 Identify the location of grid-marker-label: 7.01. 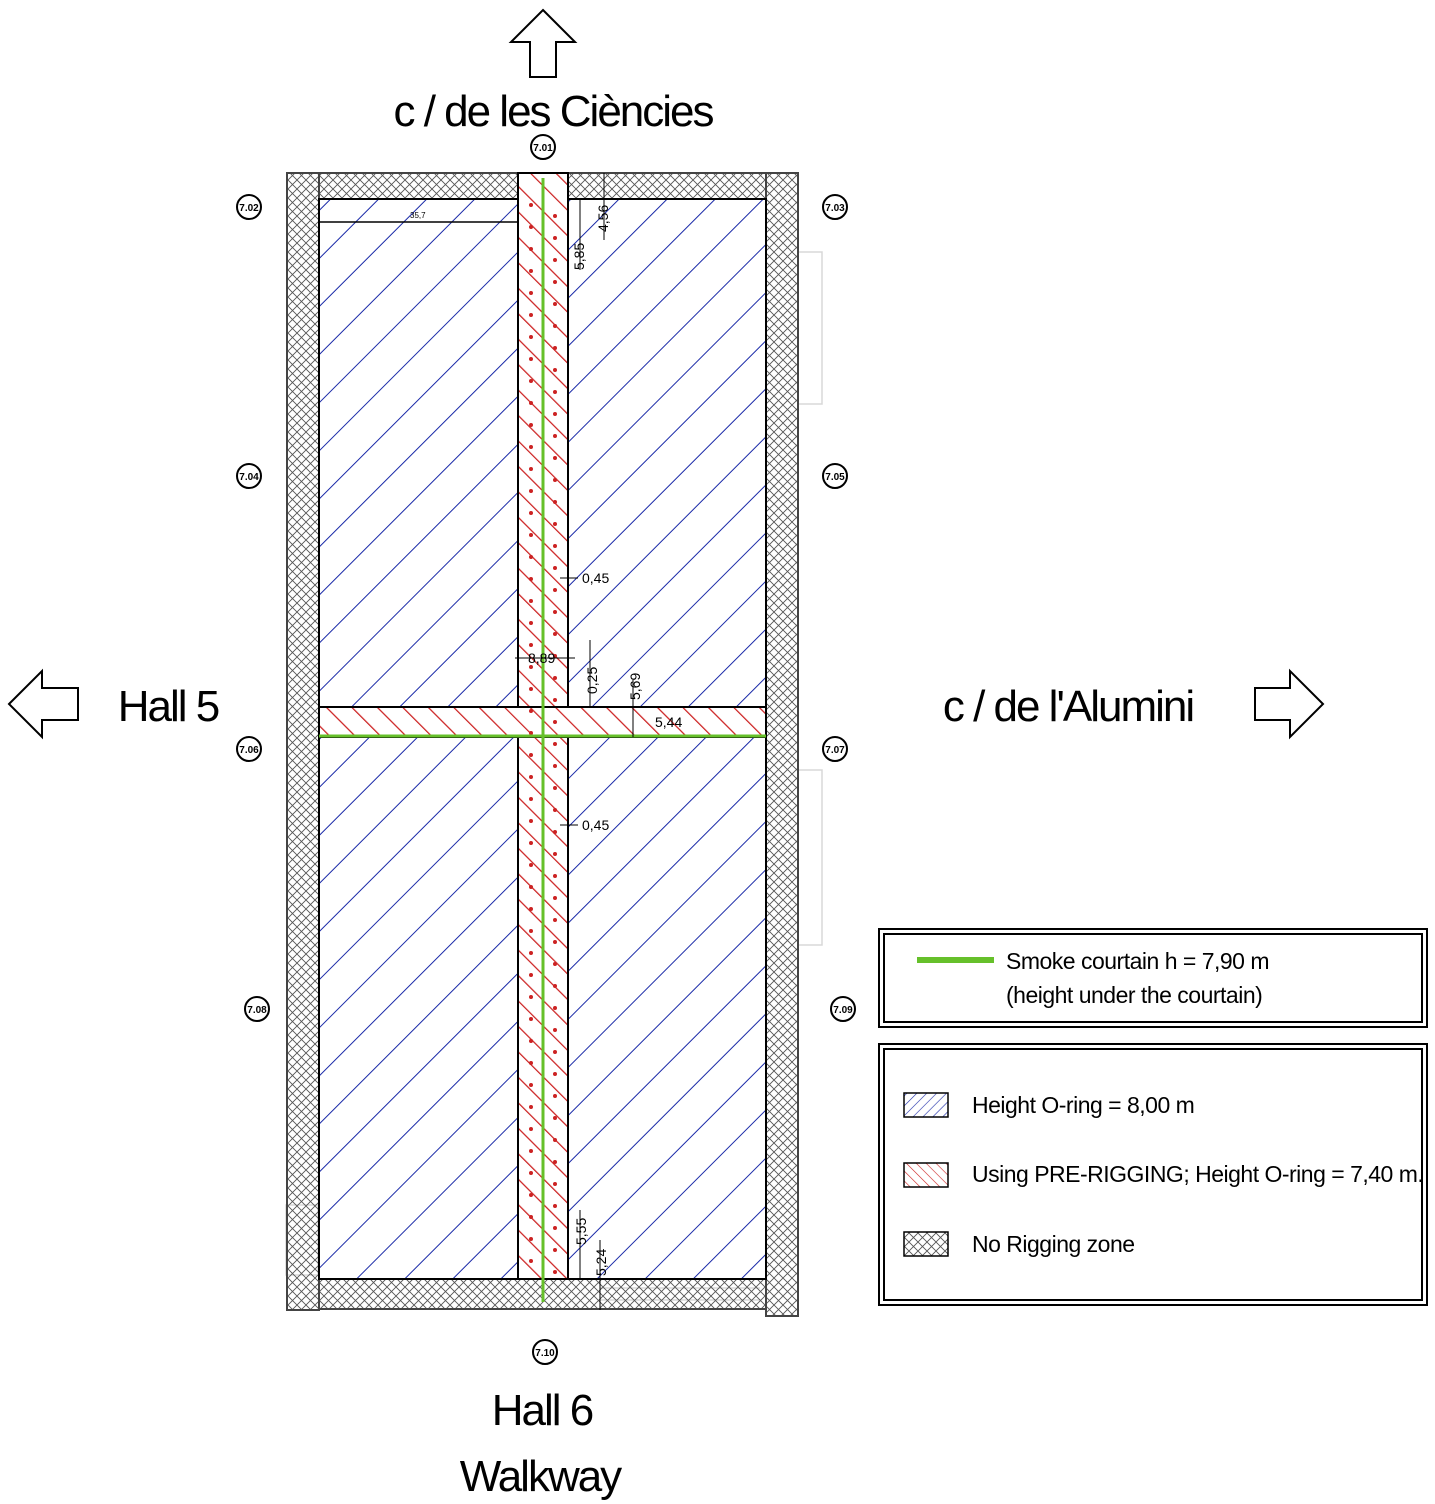
(543, 148).